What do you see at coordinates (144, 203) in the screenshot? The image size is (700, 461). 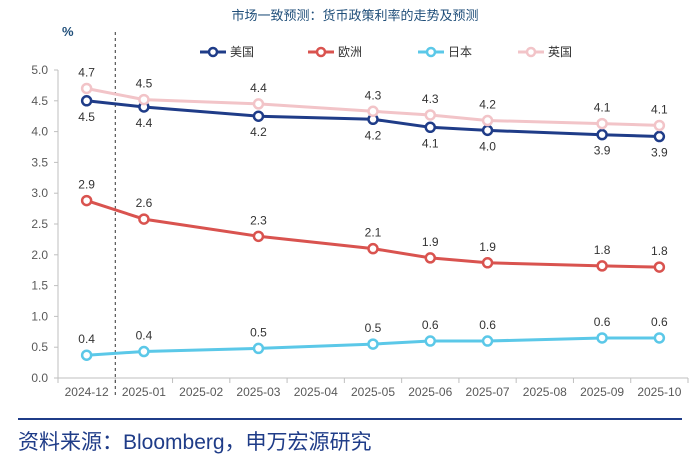 I see `data-label: 2.6` at bounding box center [144, 203].